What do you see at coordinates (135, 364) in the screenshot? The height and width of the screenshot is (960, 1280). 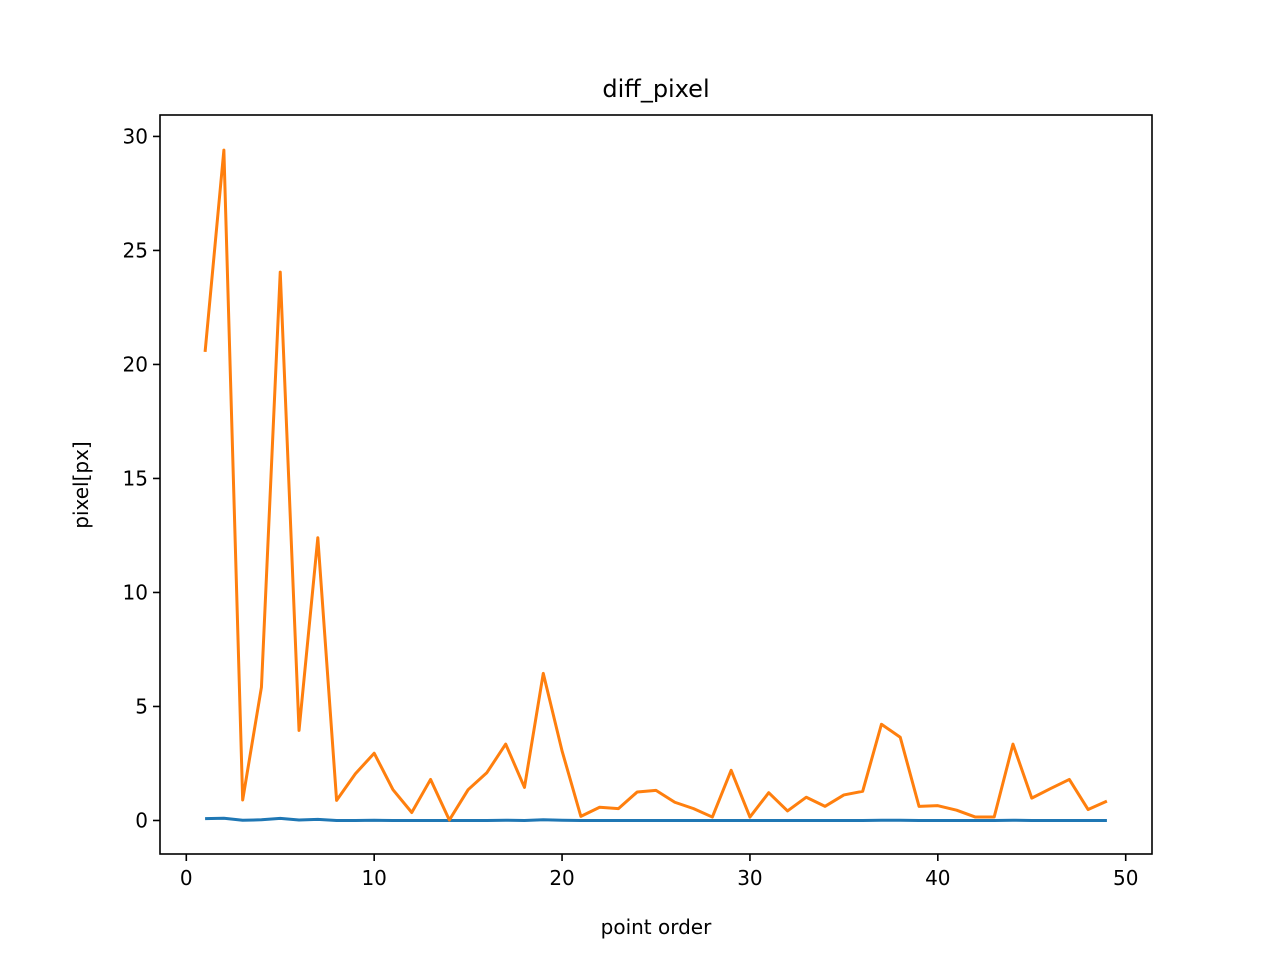 I see `y-tick-label: 20` at bounding box center [135, 364].